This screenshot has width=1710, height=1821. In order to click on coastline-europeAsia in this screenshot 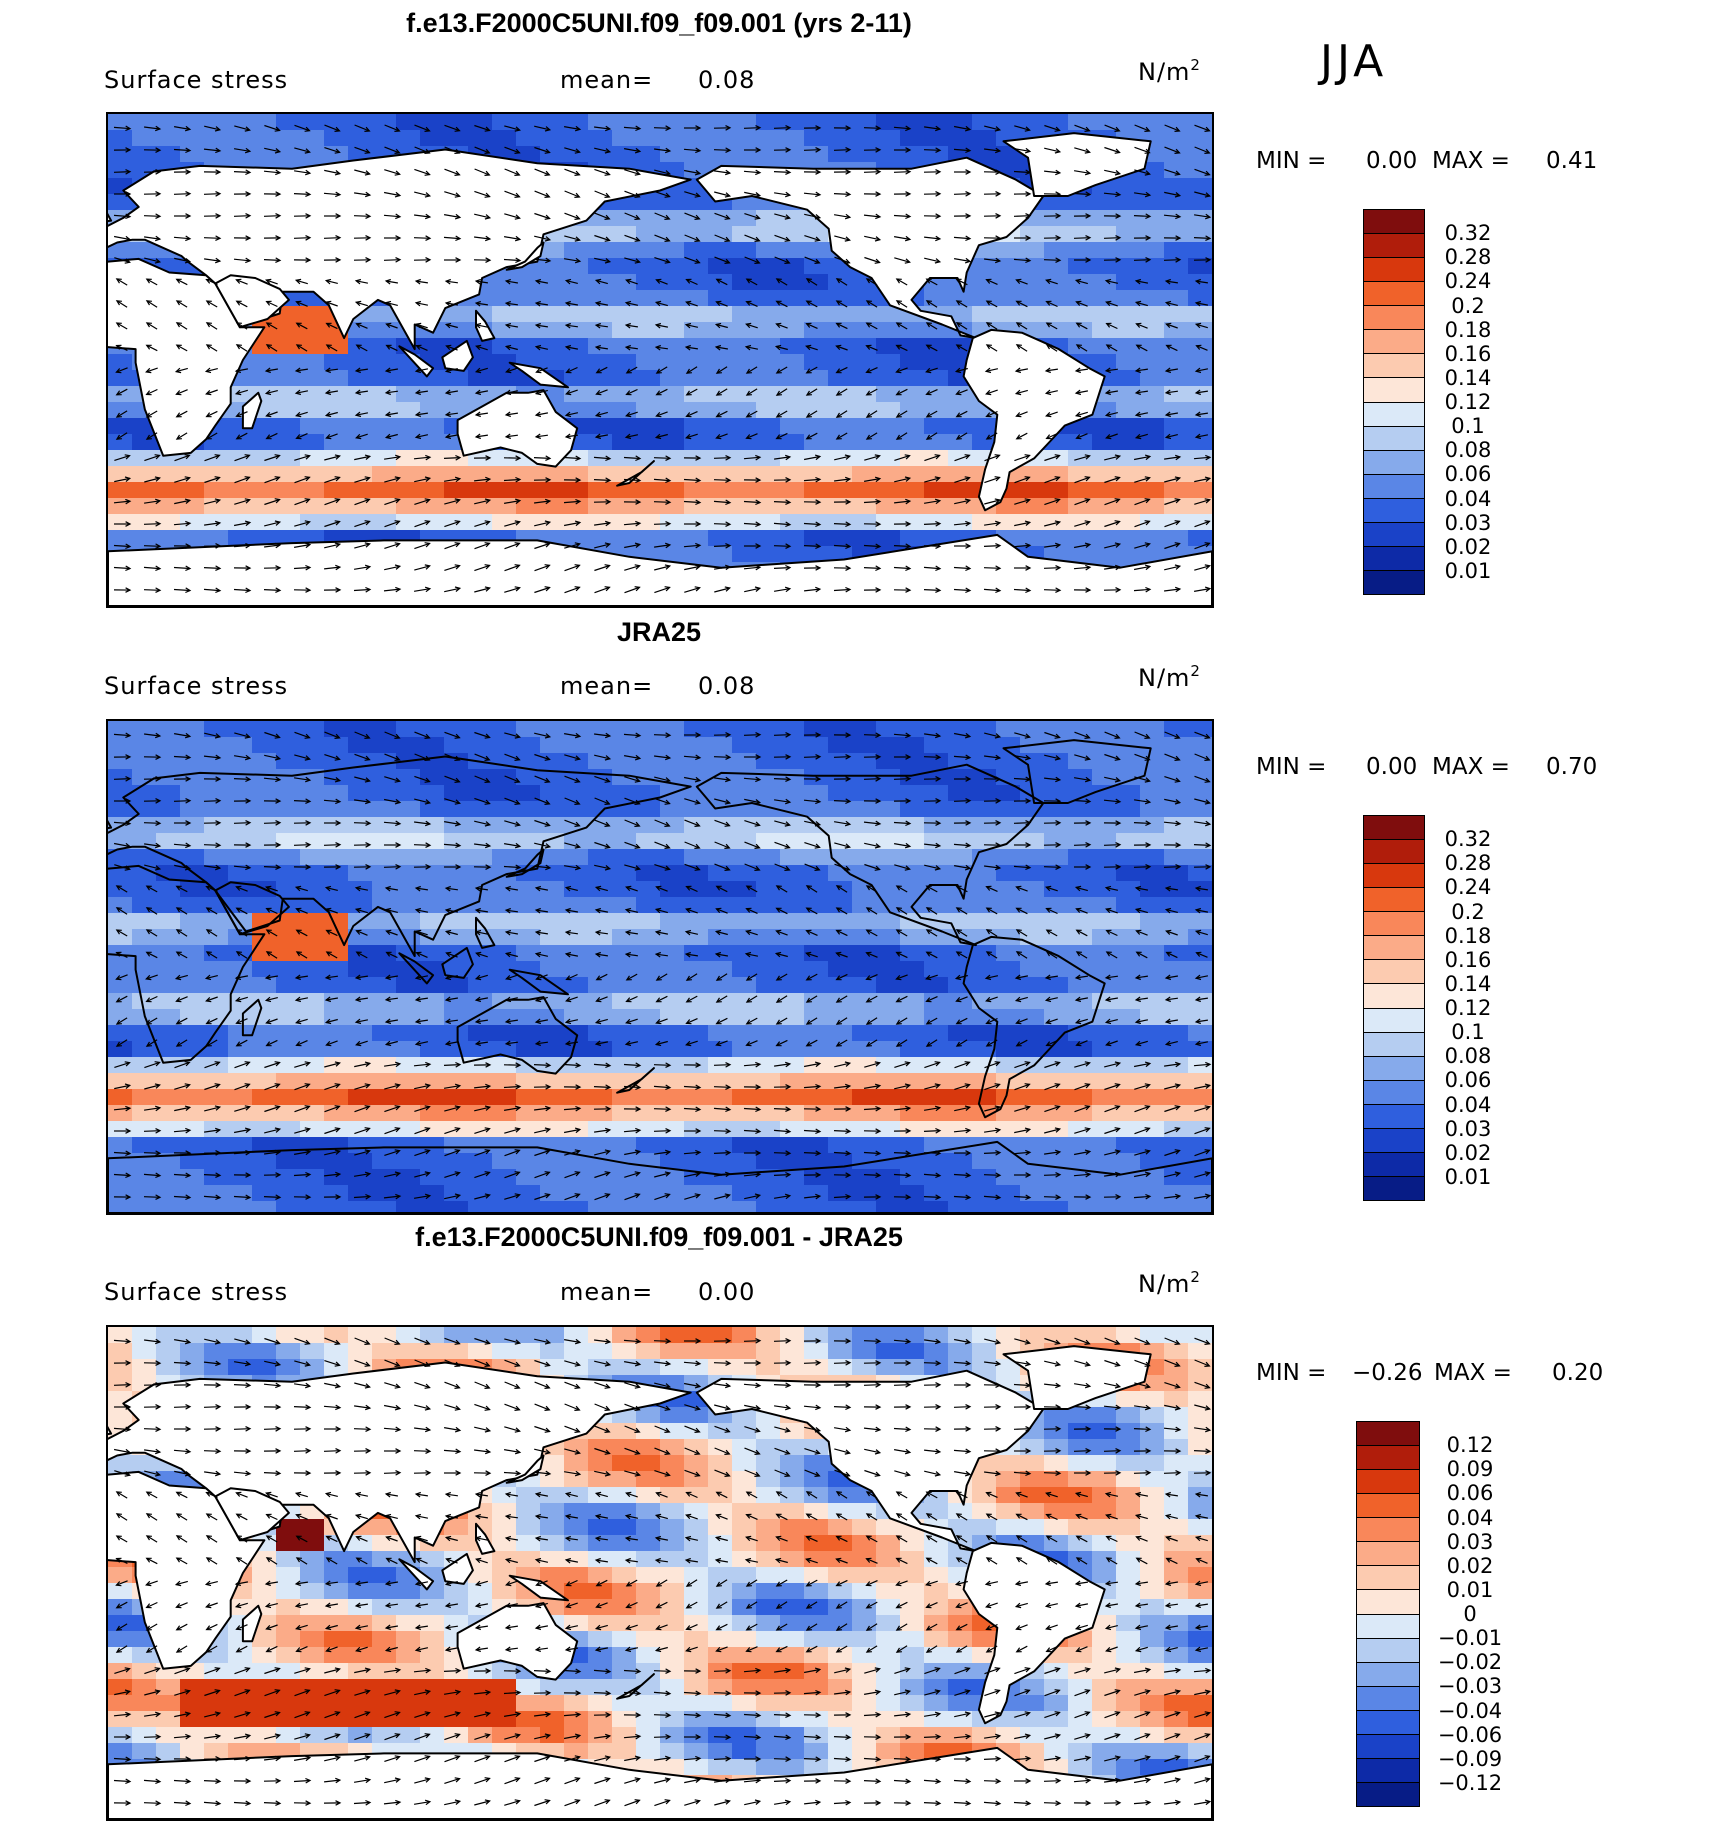, I will do `click(400, 856)`.